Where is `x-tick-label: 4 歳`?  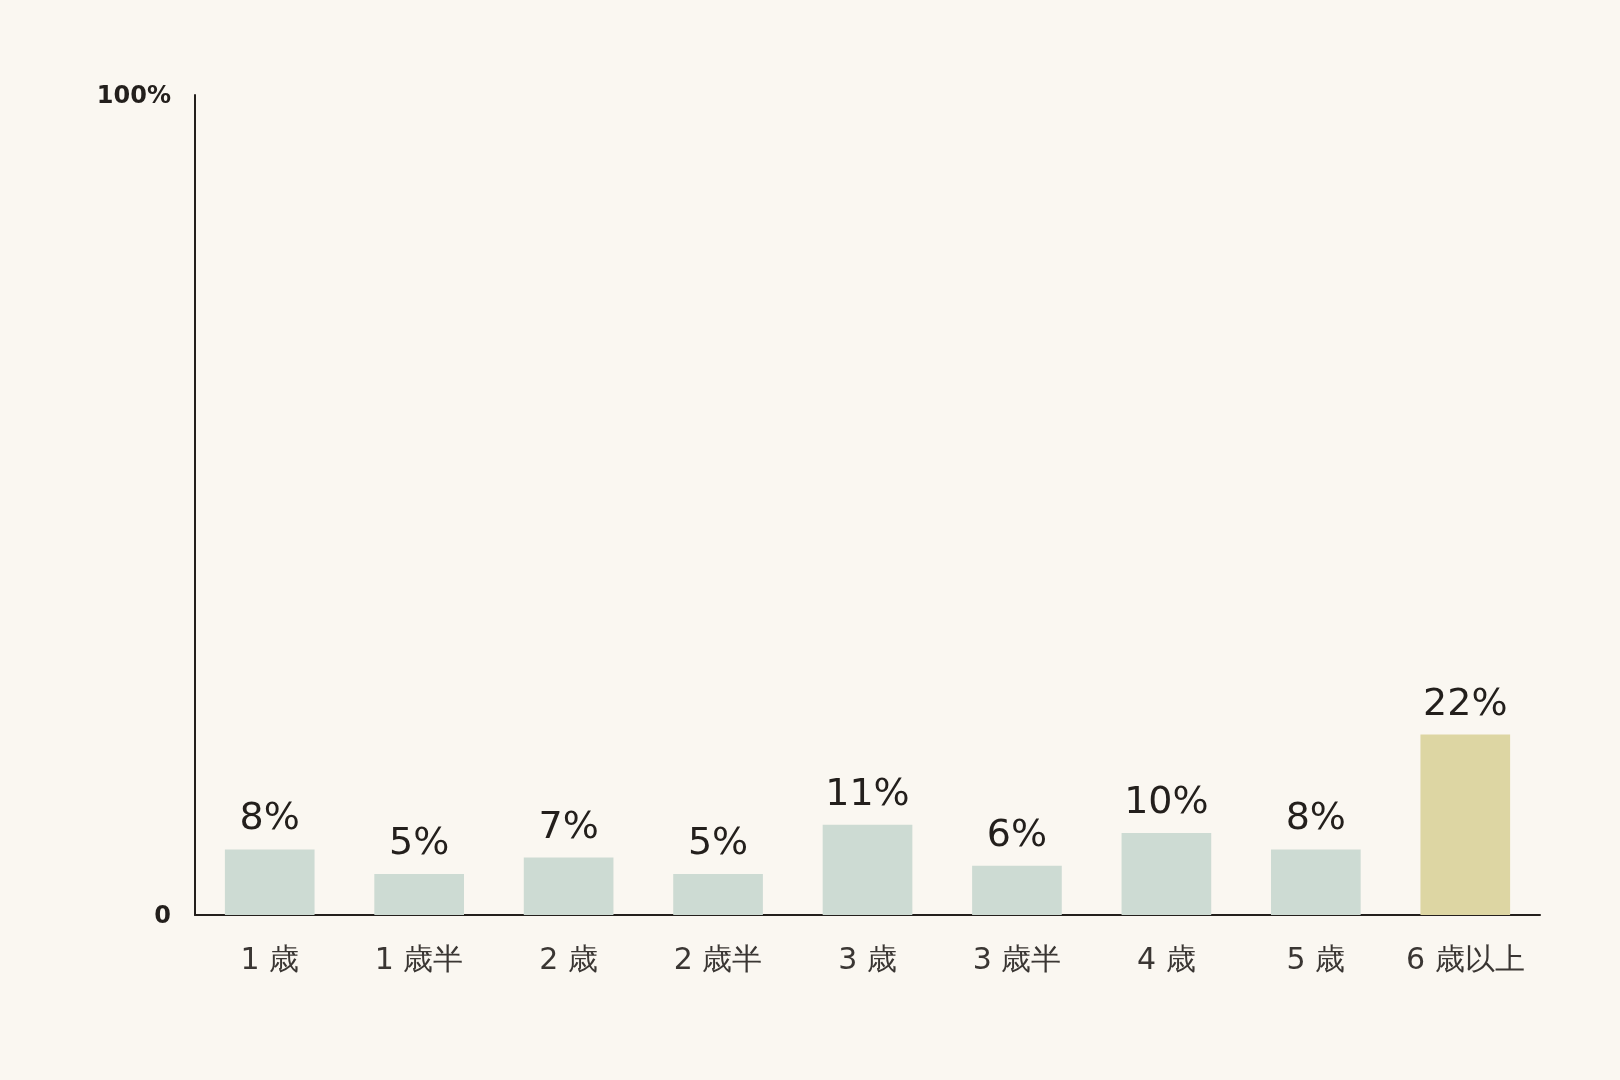
x-tick-label: 4 歳 is located at coordinates (1166, 958).